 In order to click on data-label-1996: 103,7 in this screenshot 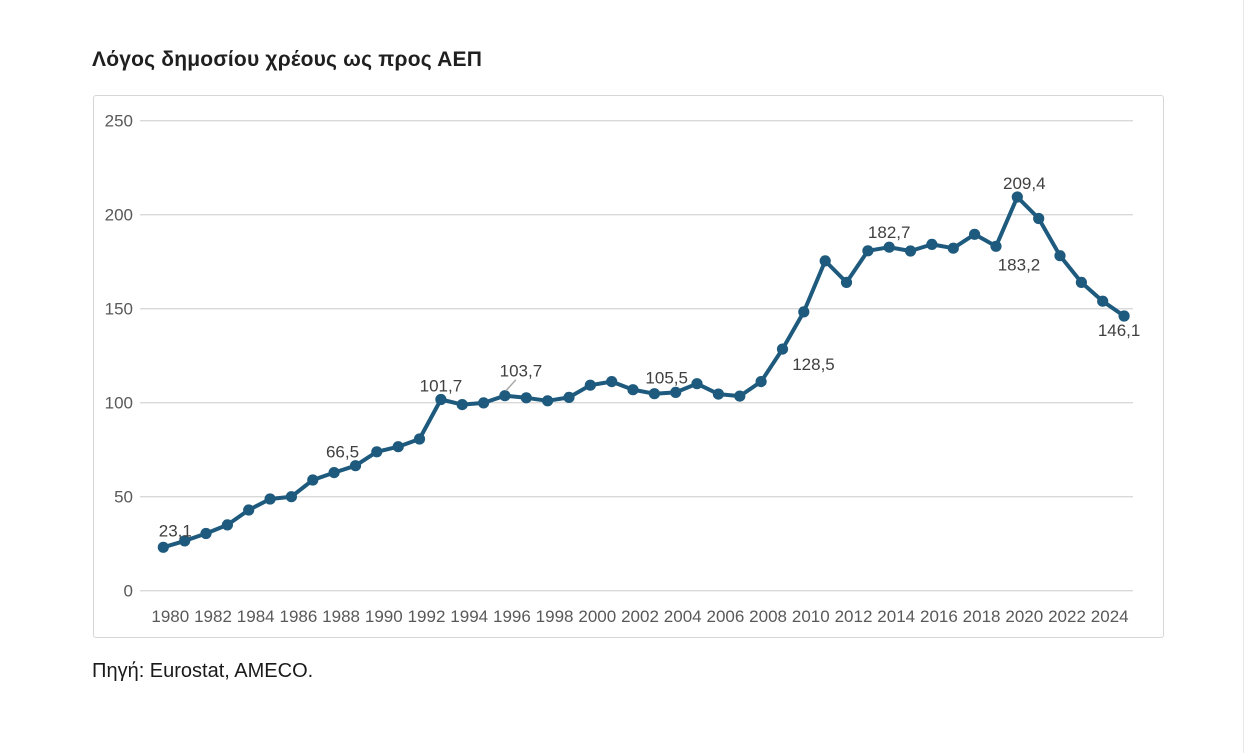, I will do `click(521, 371)`.